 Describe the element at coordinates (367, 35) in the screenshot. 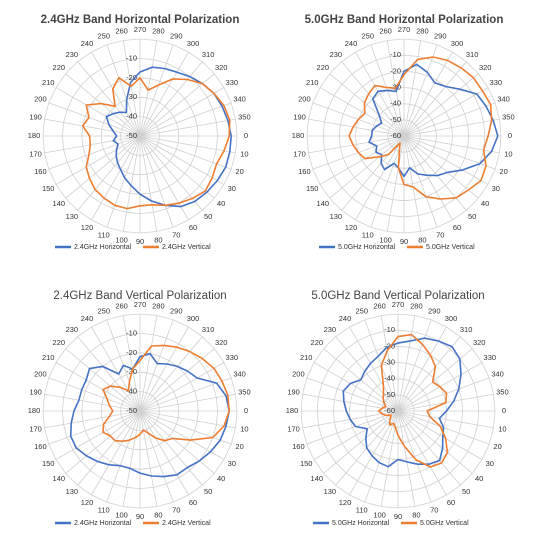

I see `angle-label: 250` at that location.